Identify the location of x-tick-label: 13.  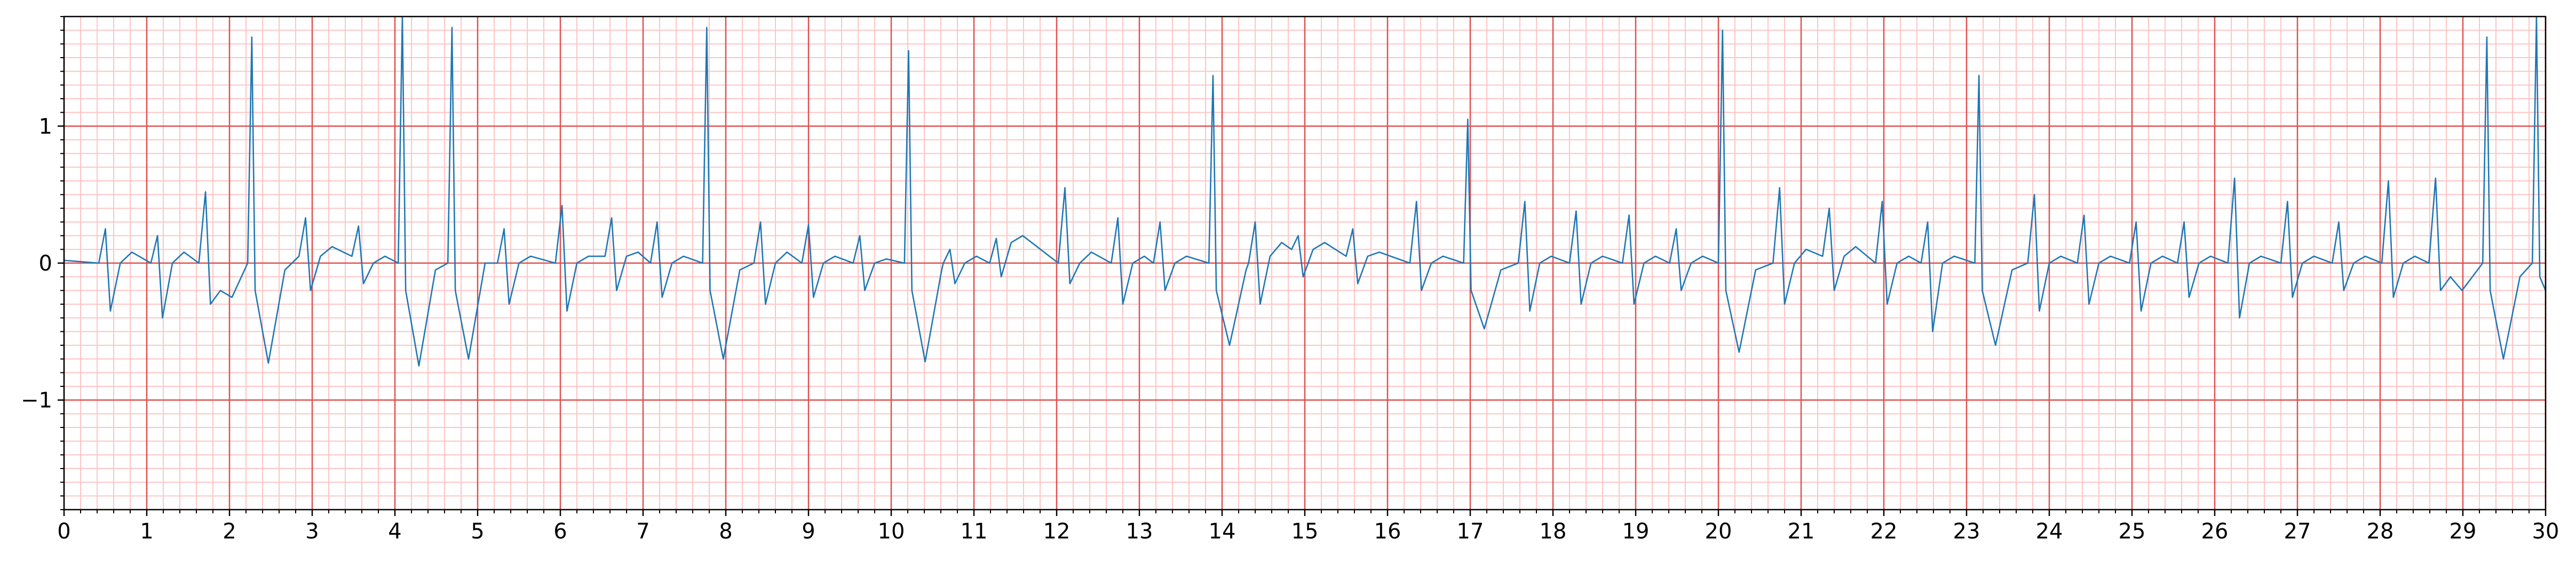
(1139, 531).